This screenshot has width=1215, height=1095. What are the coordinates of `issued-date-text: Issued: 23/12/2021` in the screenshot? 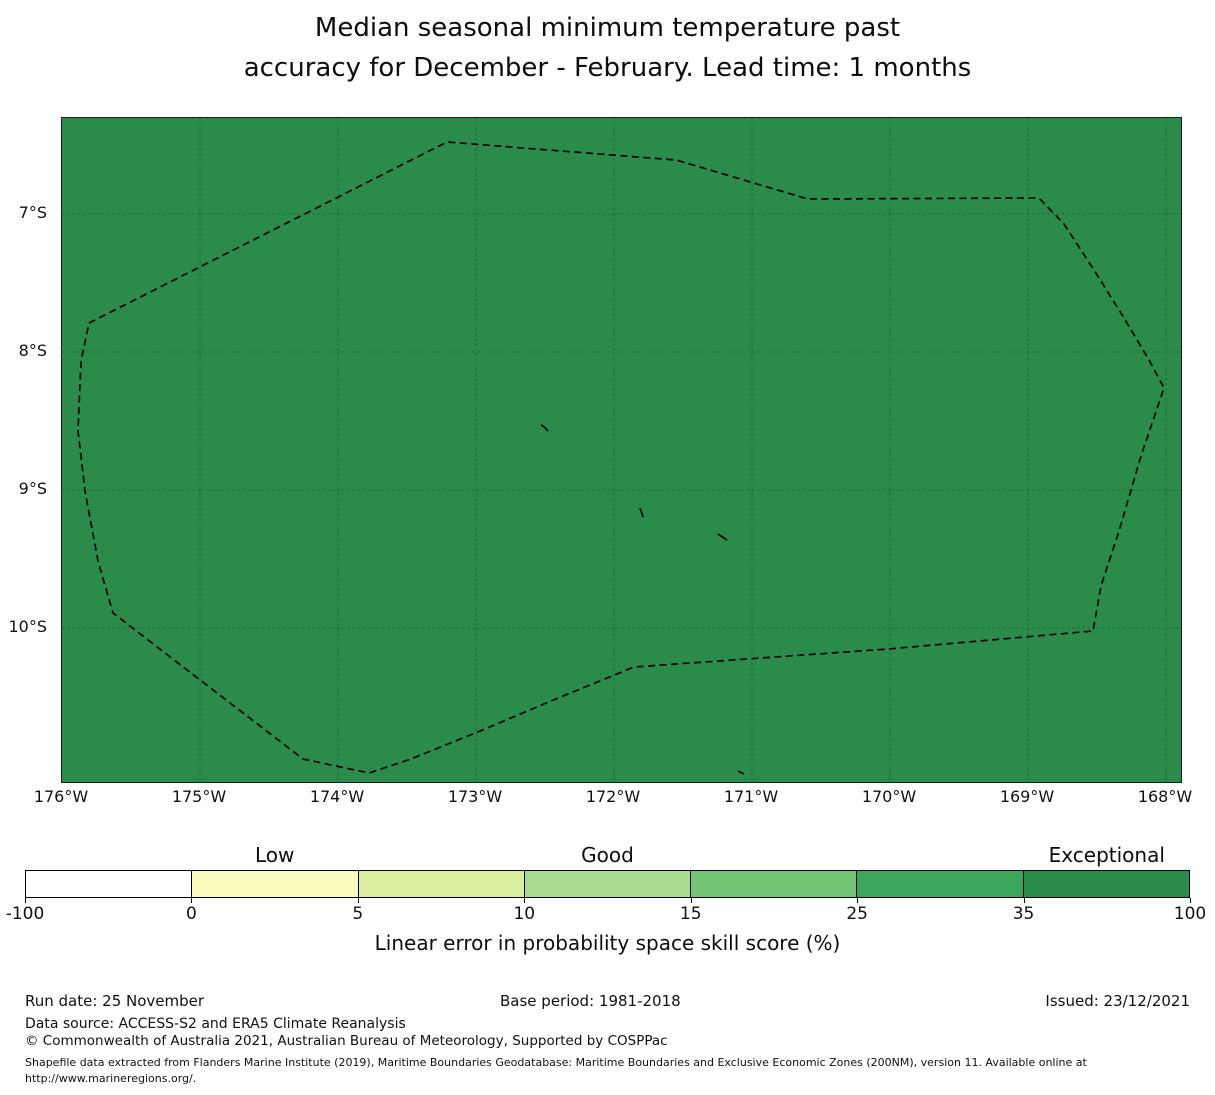 It's located at (1117, 1001).